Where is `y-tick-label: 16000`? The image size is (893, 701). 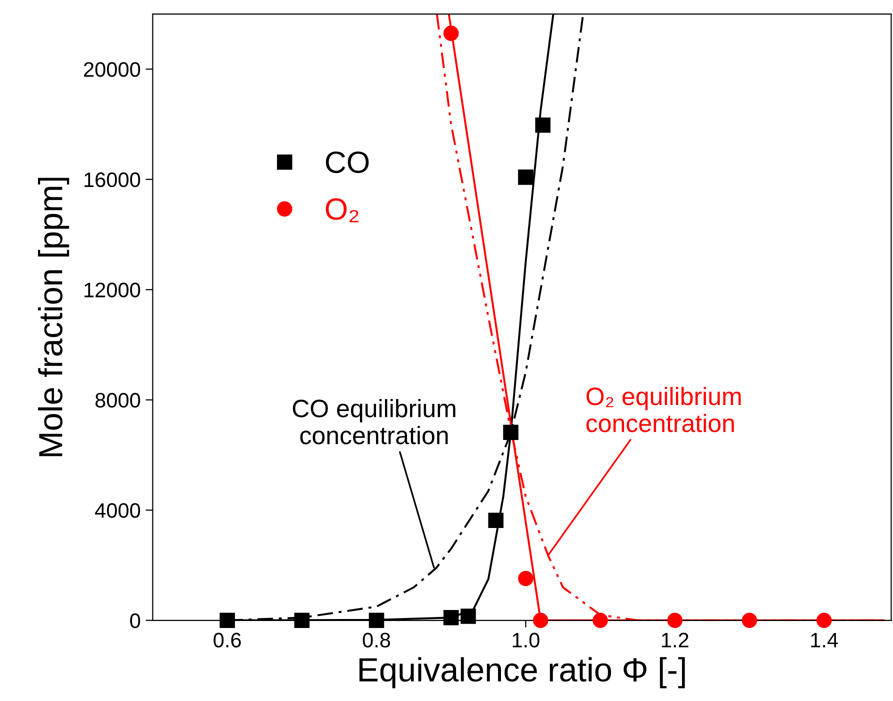 y-tick-label: 16000 is located at coordinates (112, 180).